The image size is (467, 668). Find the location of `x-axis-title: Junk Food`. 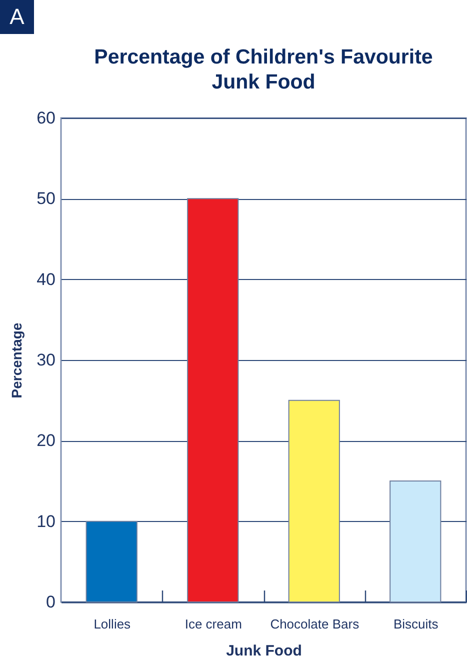

x-axis-title: Junk Food is located at coordinates (264, 651).